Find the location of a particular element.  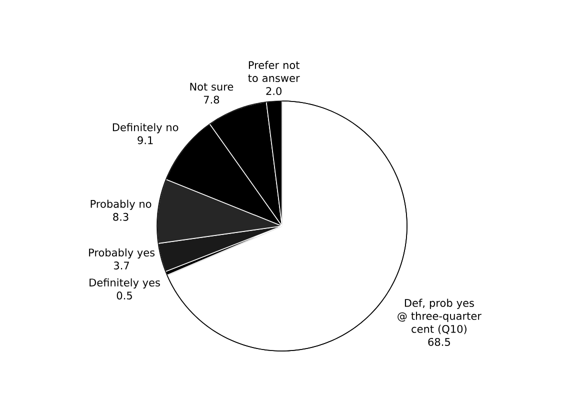

data-label: 3.7 is located at coordinates (121, 266).